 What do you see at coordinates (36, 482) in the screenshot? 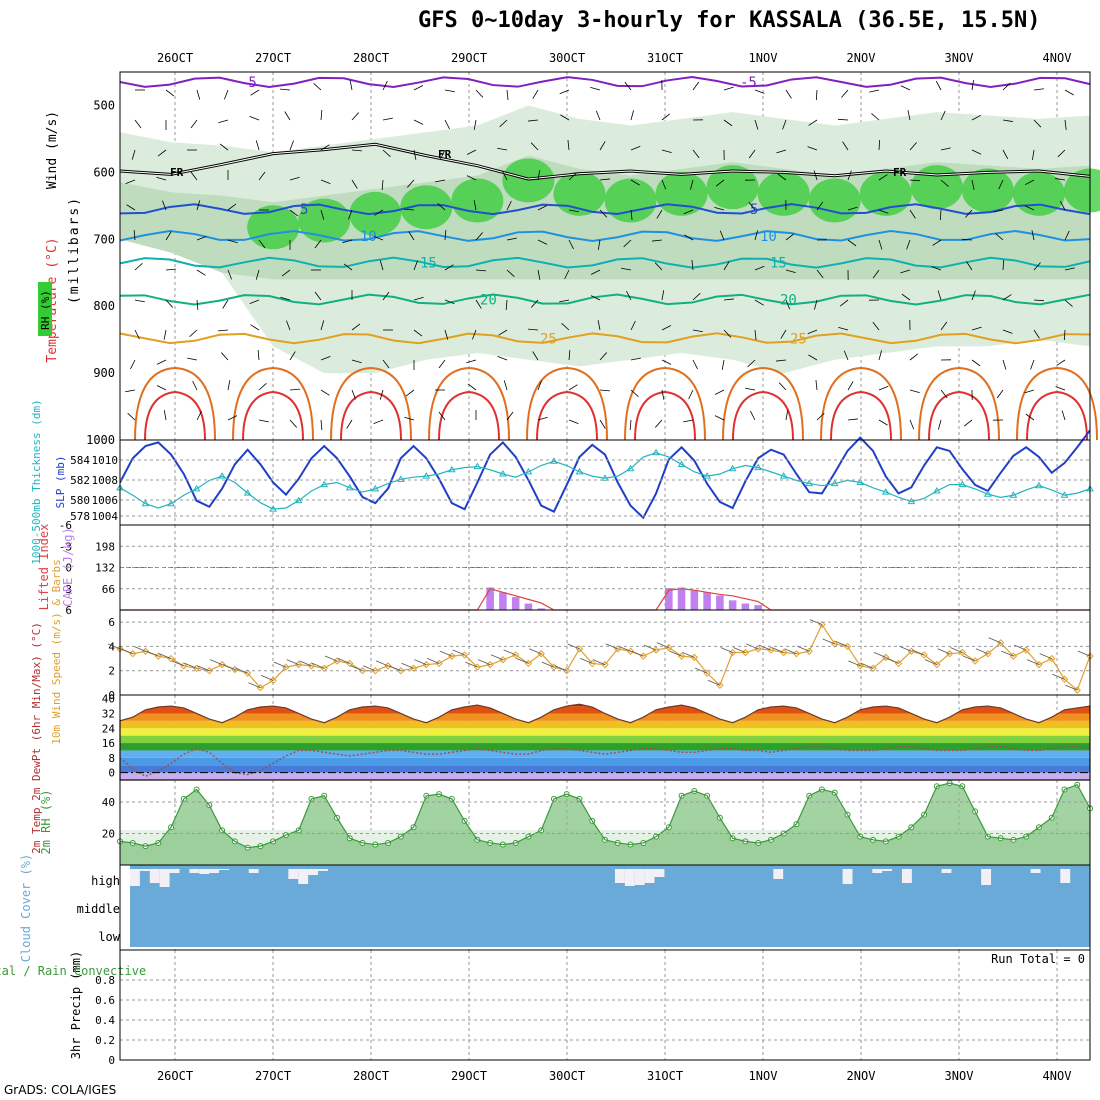
I see `thickness-axis-label: 1000-500mb Thickness (dm)` at bounding box center [36, 482].